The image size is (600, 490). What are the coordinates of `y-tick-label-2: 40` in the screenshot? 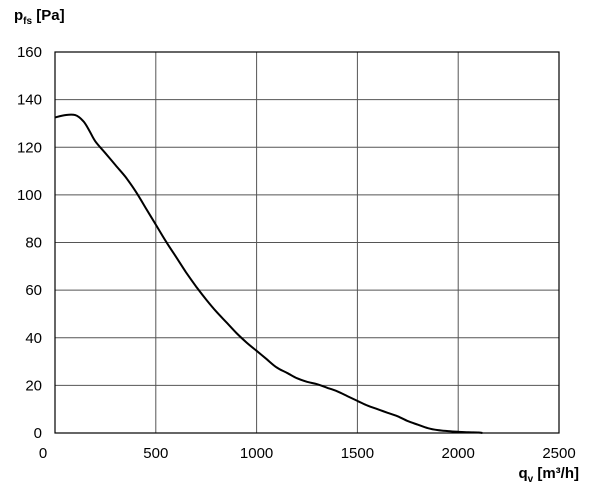 It's located at (33, 338).